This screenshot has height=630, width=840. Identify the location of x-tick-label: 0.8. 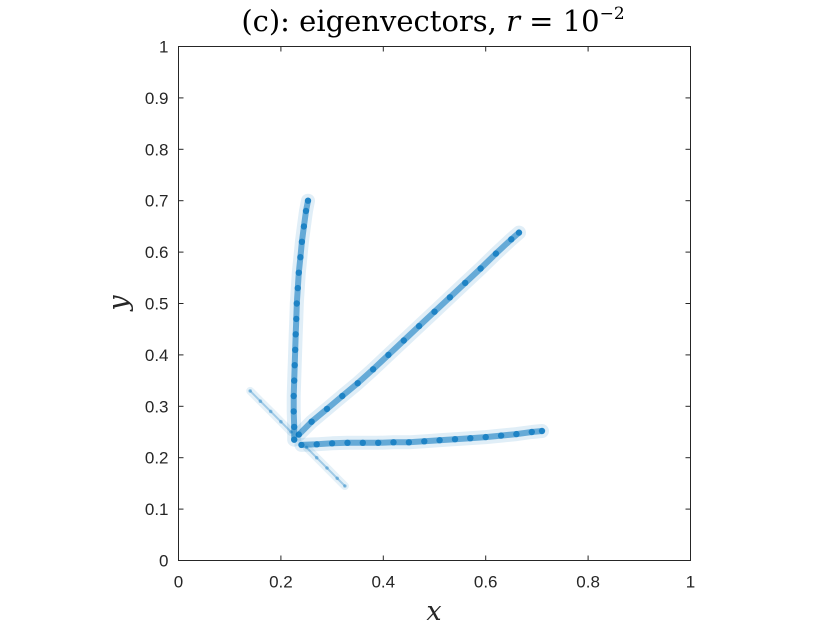
(588, 582).